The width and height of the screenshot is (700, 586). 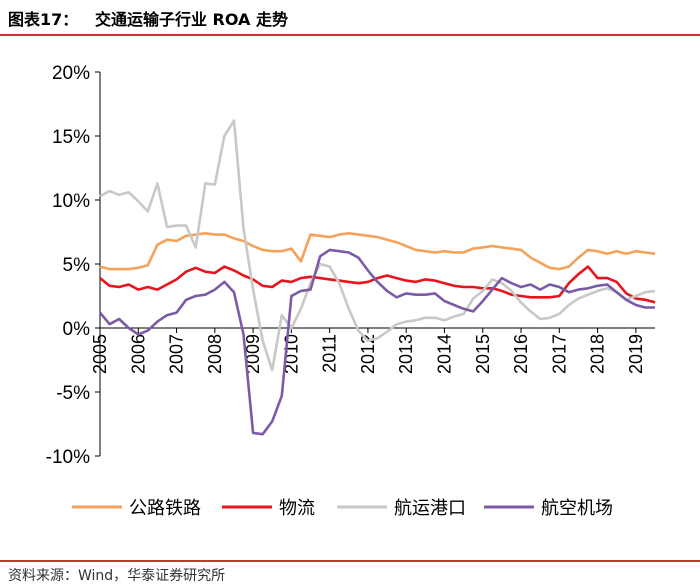 What do you see at coordinates (215, 354) in the screenshot?
I see `x-tick-label: 2008` at bounding box center [215, 354].